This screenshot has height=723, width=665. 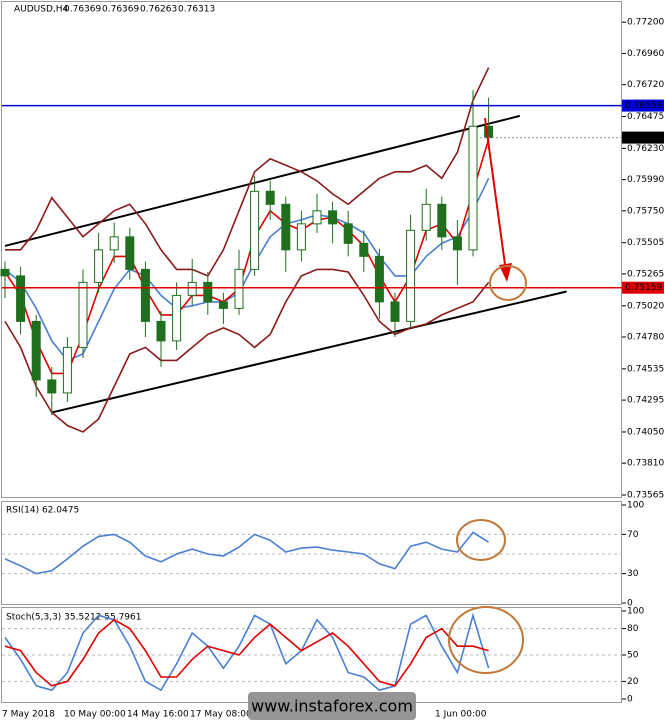 What do you see at coordinates (645, 54) in the screenshot?
I see `y-tick-label: 0.76960` at bounding box center [645, 54].